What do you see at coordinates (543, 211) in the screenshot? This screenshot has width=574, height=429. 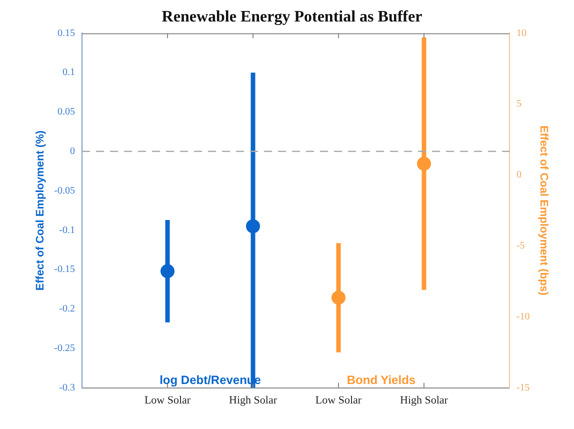 I see `y2-axis-title: Effect of Coal Employment (bps)` at bounding box center [543, 211].